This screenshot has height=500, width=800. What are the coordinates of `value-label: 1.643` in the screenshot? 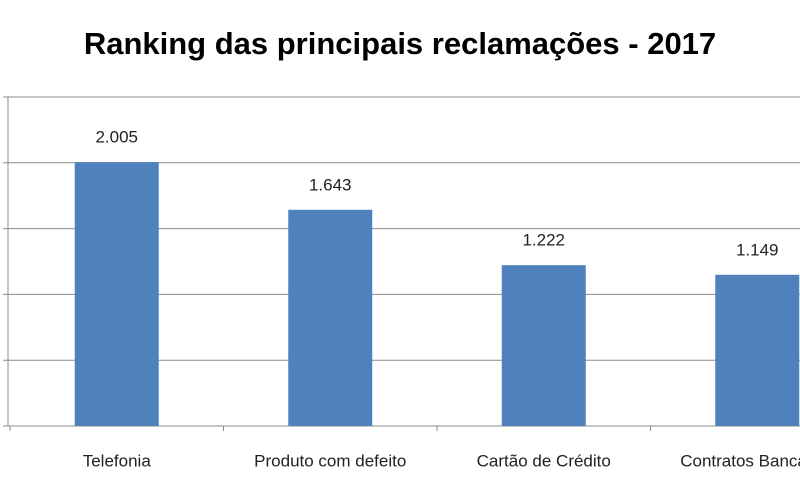 It's located at (330, 184).